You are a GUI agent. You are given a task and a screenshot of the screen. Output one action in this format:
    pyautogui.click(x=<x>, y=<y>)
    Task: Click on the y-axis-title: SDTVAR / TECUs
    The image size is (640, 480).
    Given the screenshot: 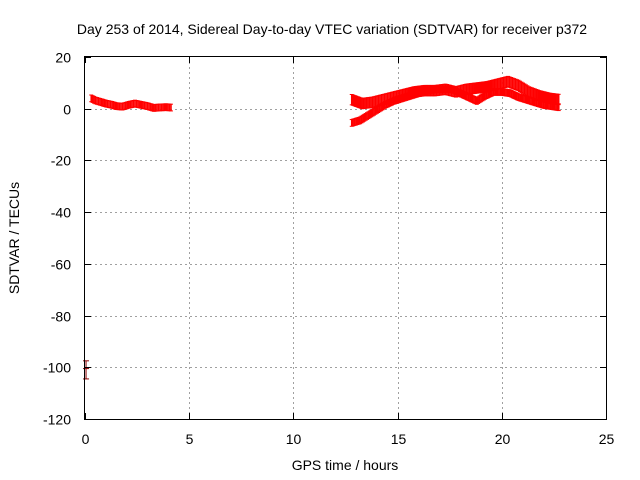 What is the action you would take?
    pyautogui.click(x=14, y=238)
    